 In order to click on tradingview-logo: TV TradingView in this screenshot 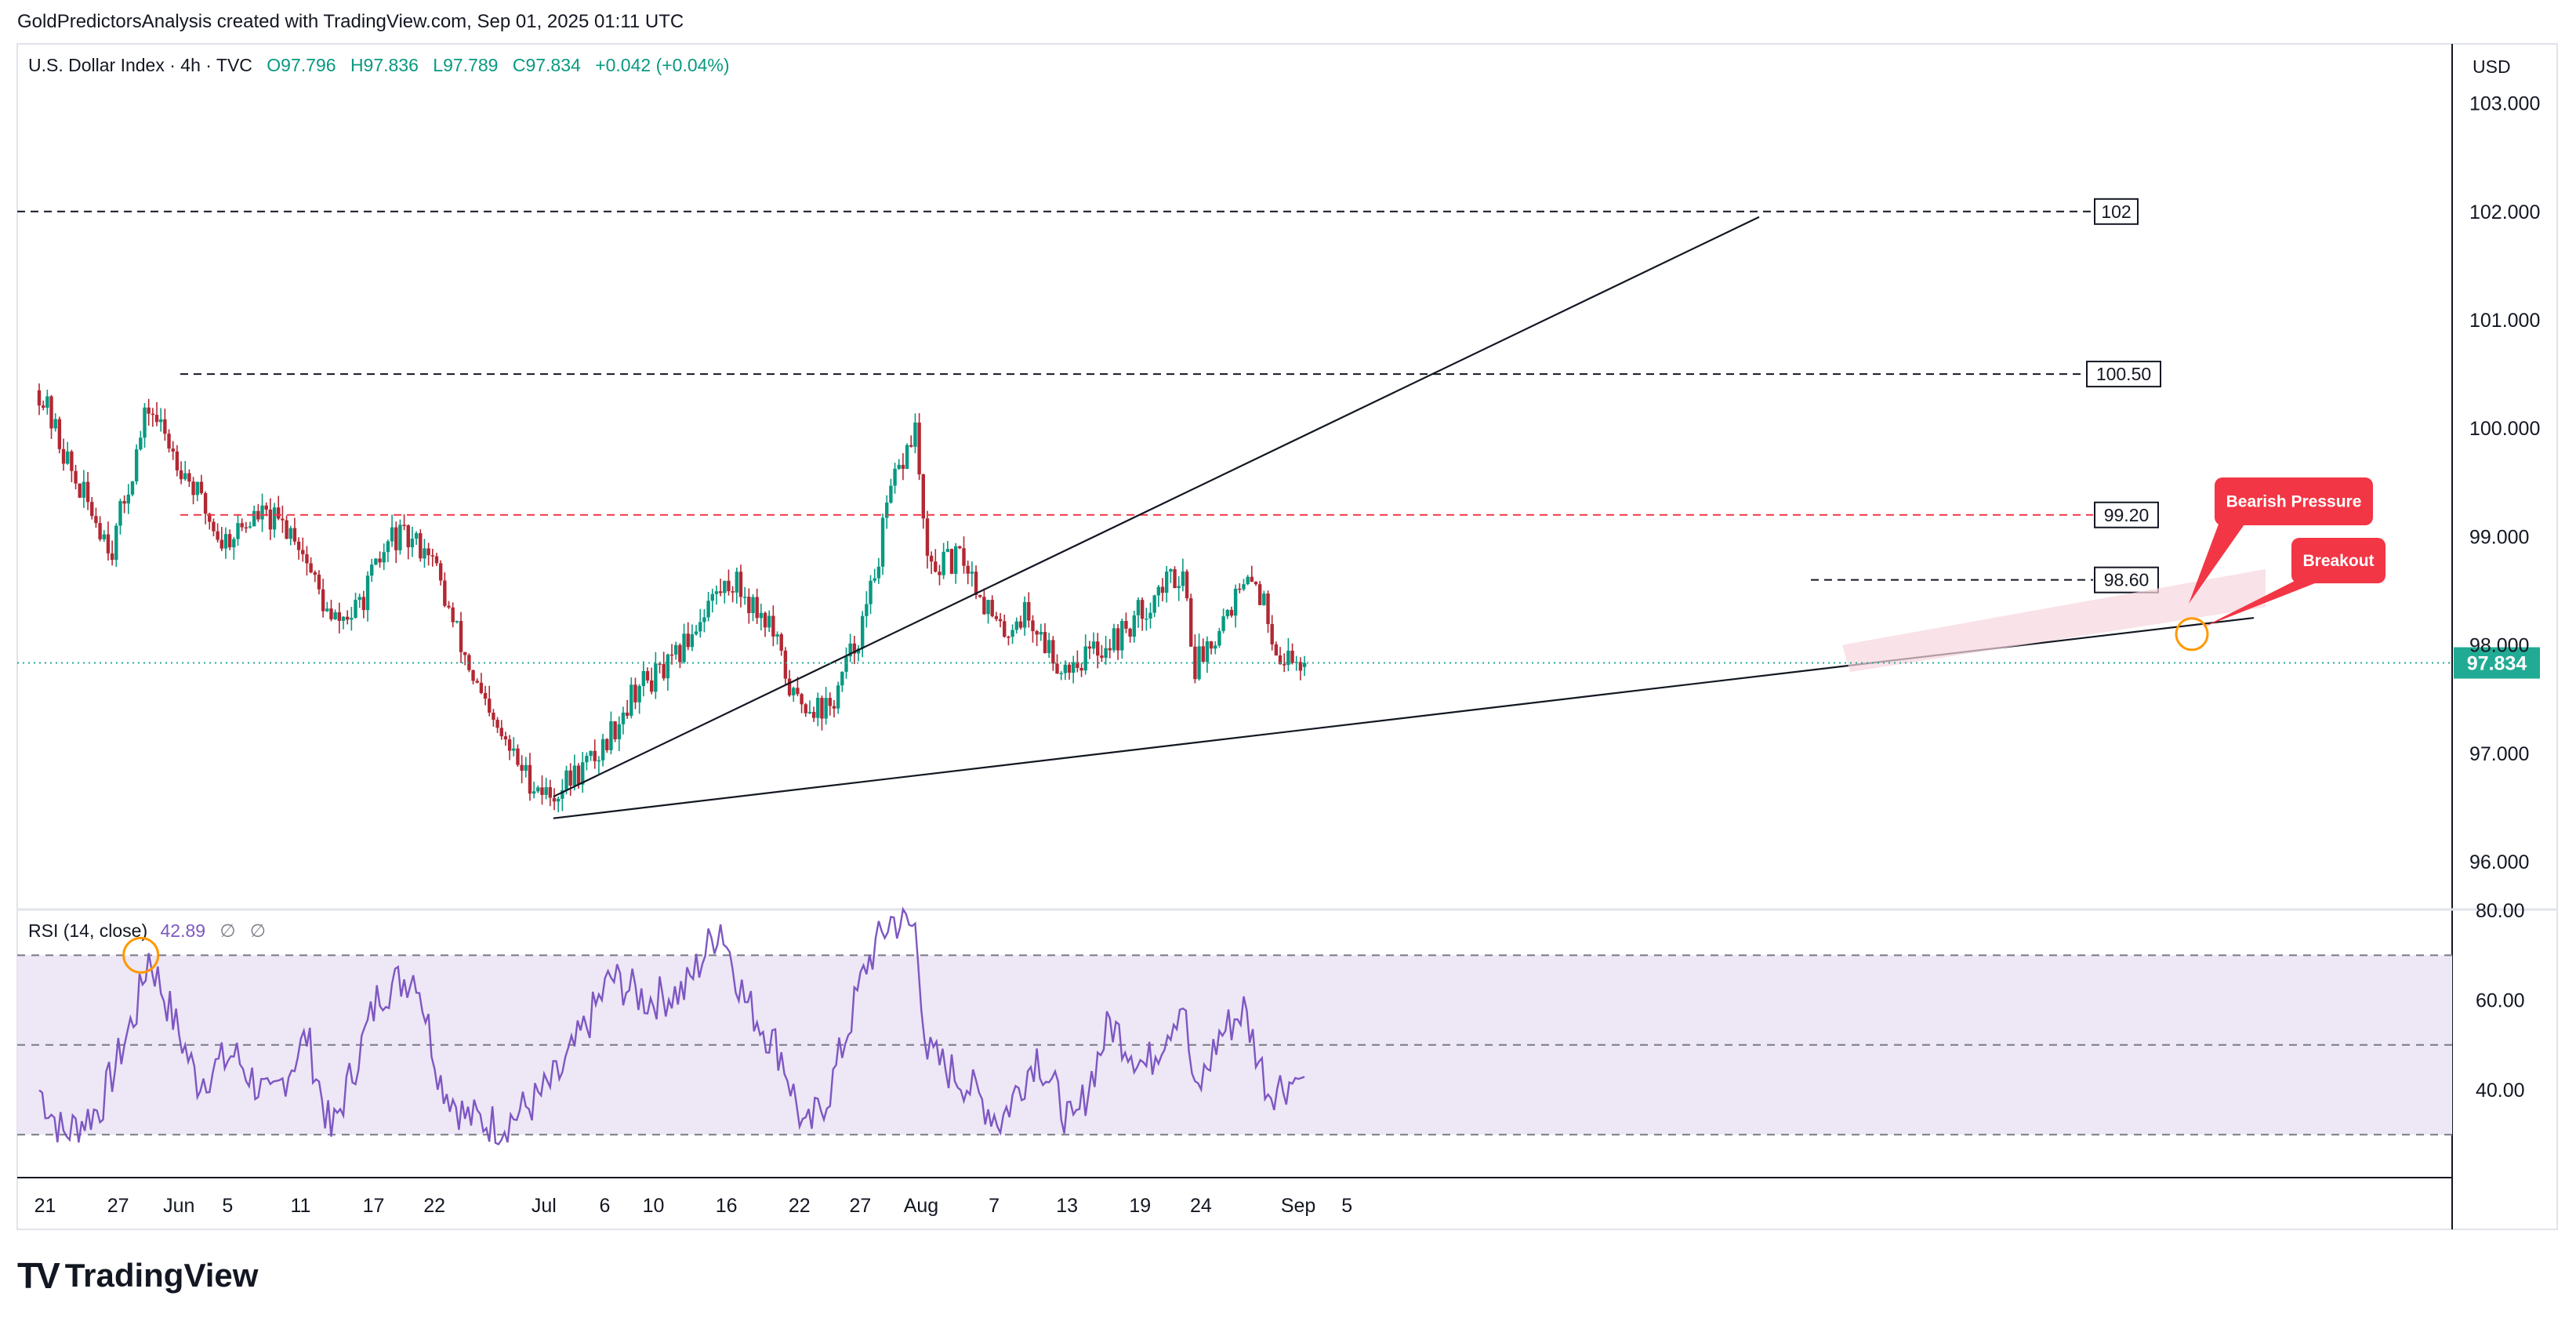, I will do `click(137, 1275)`.